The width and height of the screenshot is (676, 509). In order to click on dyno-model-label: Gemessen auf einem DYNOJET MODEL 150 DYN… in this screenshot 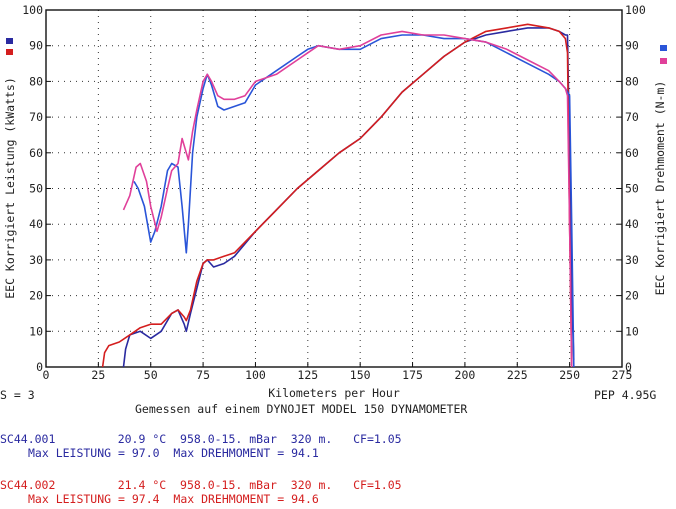, I will do `click(301, 409)`.